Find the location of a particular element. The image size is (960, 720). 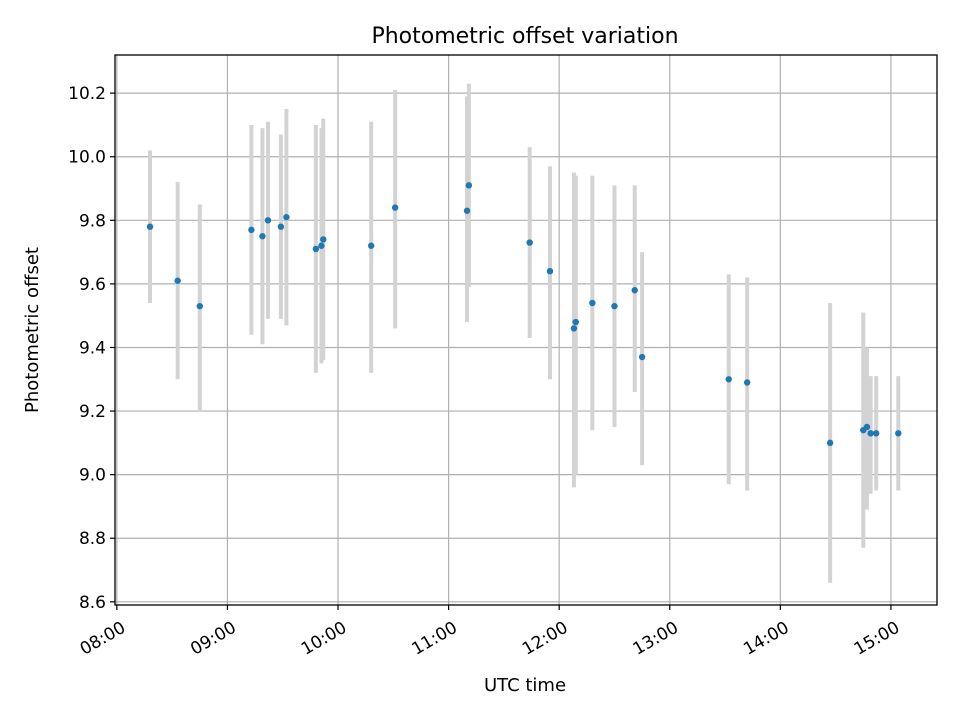

y-tick-label: 10.0 is located at coordinates (87, 158).